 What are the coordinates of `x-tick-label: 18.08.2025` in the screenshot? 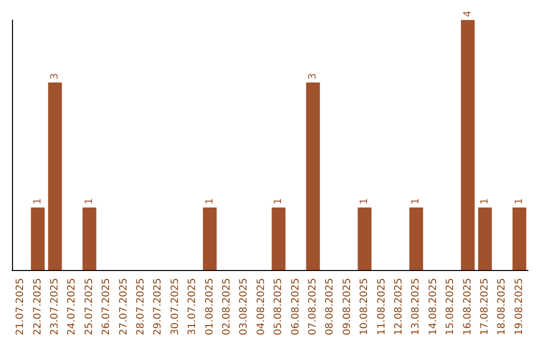 It's located at (502, 307).